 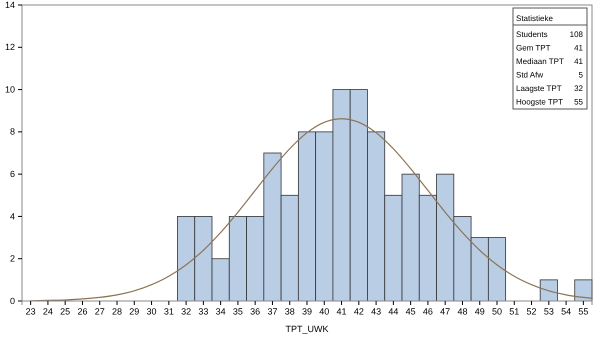 I want to click on x-tick-label: 36, so click(x=255, y=311).